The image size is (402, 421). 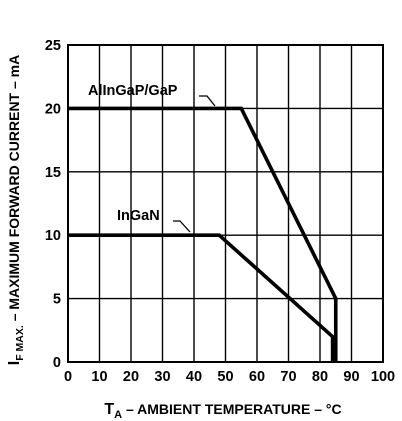 I want to click on series-leader-lines, so click(x=194, y=164).